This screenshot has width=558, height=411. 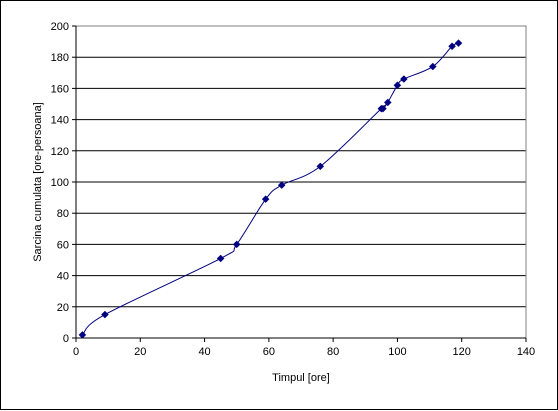 What do you see at coordinates (269, 352) in the screenshot?
I see `x-tick-label: 60` at bounding box center [269, 352].